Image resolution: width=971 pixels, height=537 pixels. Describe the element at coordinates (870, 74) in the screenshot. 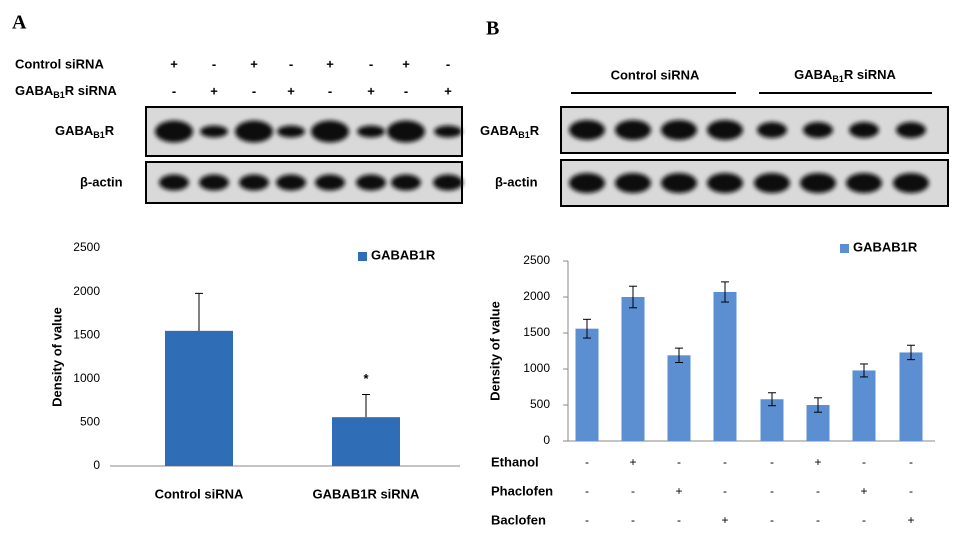

I see `label-part: R siRNA` at that location.